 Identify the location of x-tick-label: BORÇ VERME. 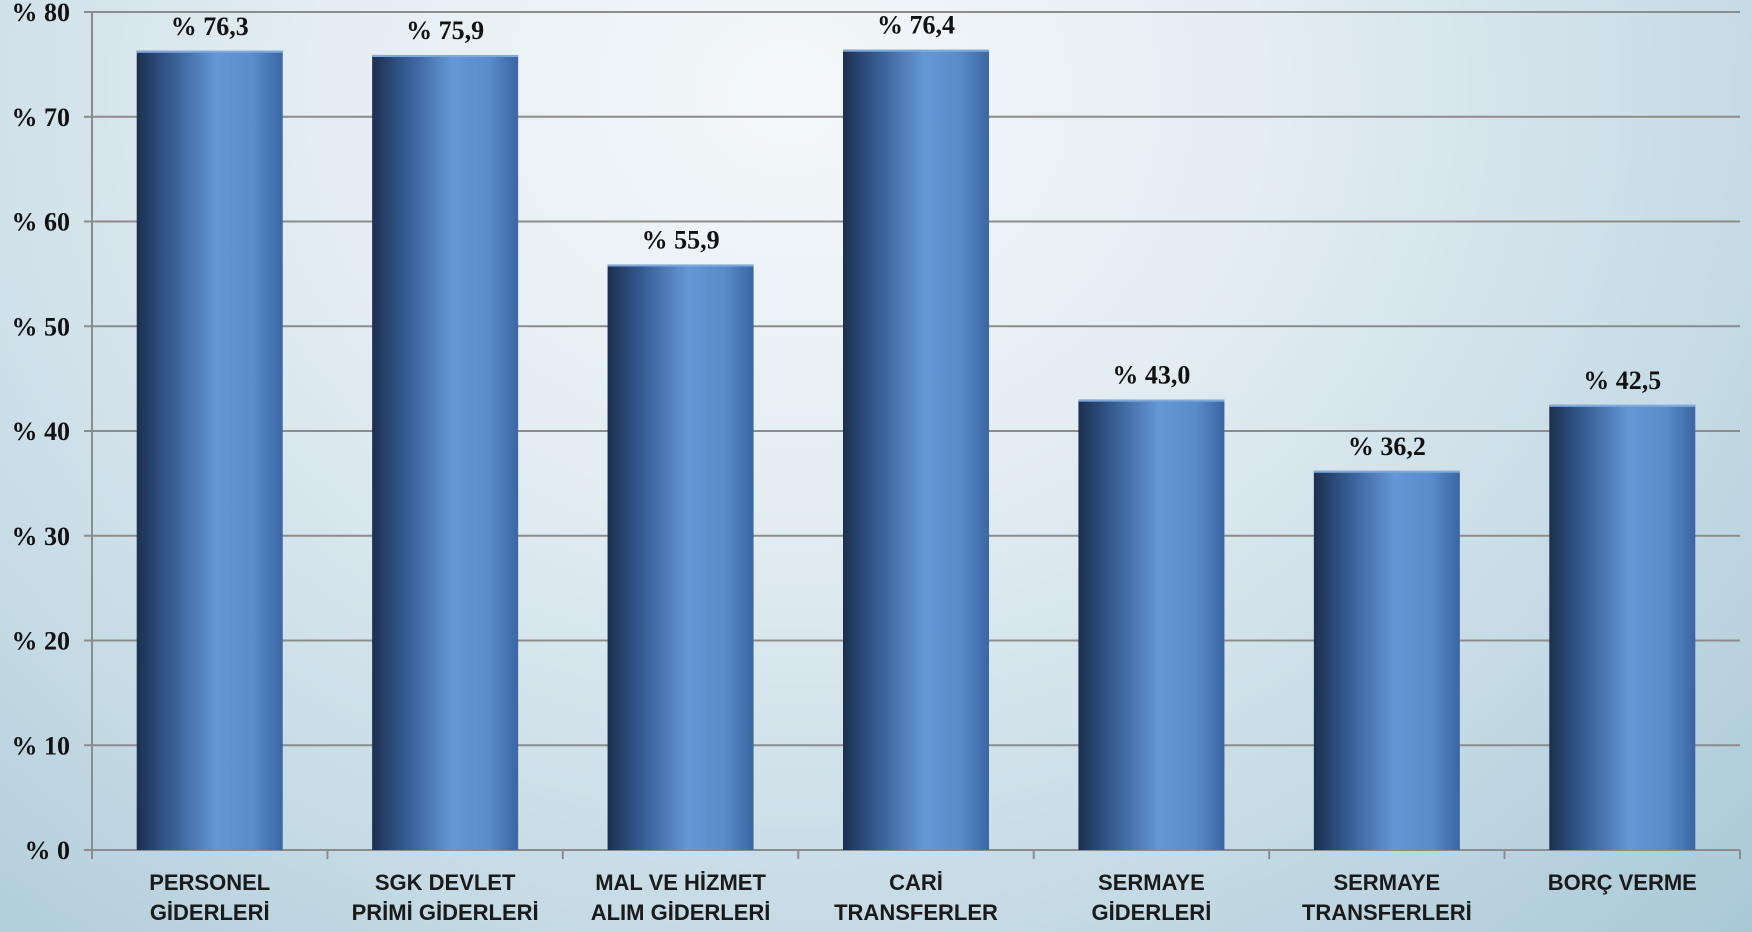
(1622, 882).